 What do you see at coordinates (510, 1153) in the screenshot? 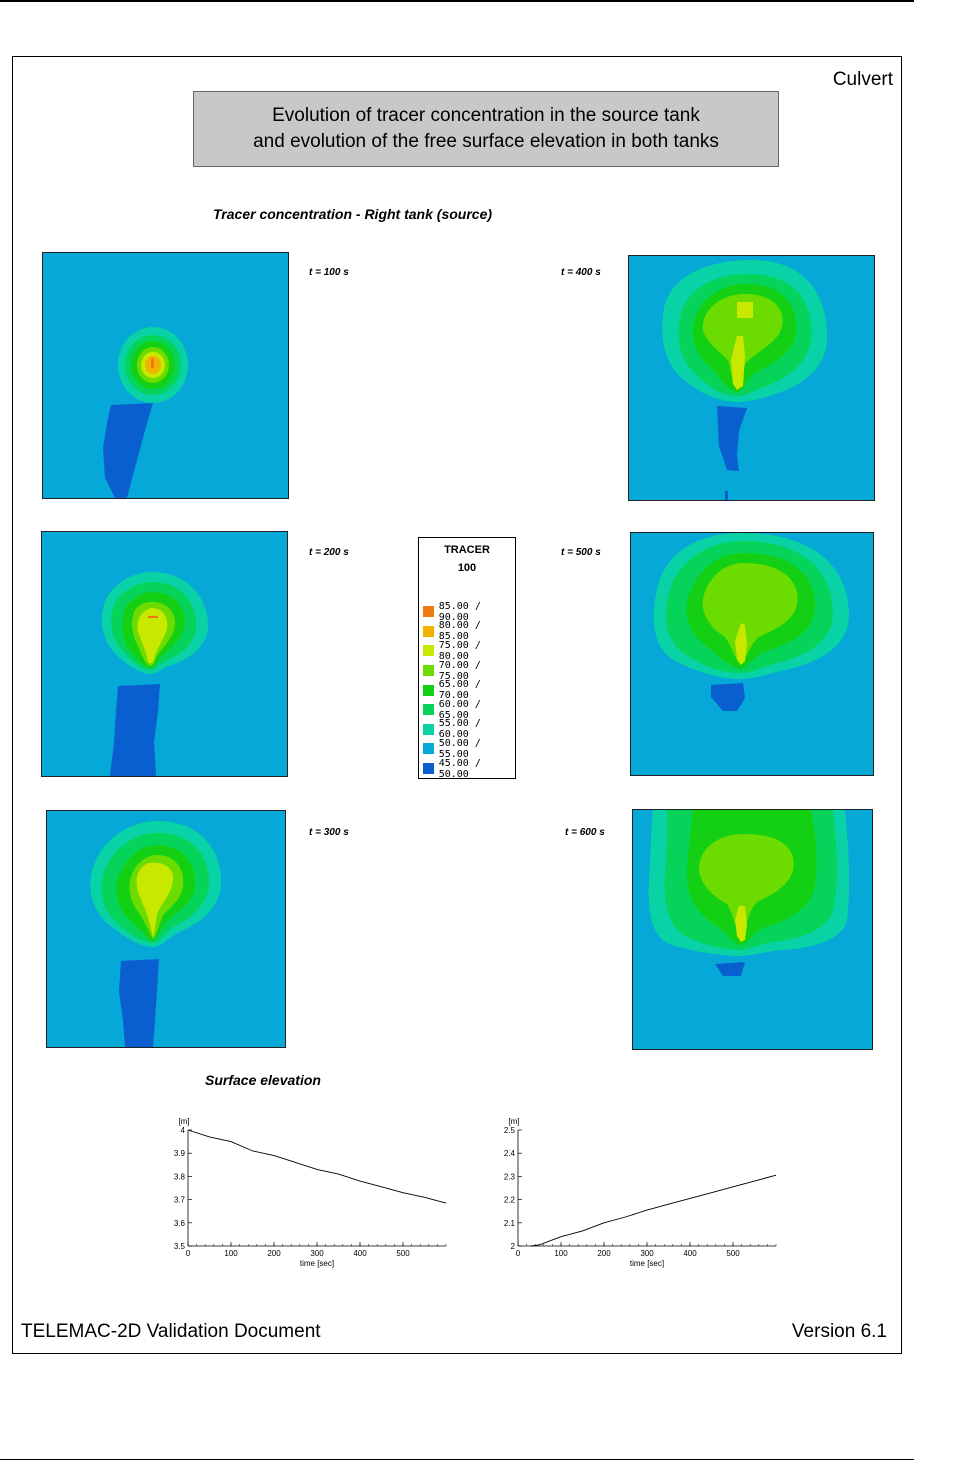
I see `y-tick-label: 2.4` at bounding box center [510, 1153].